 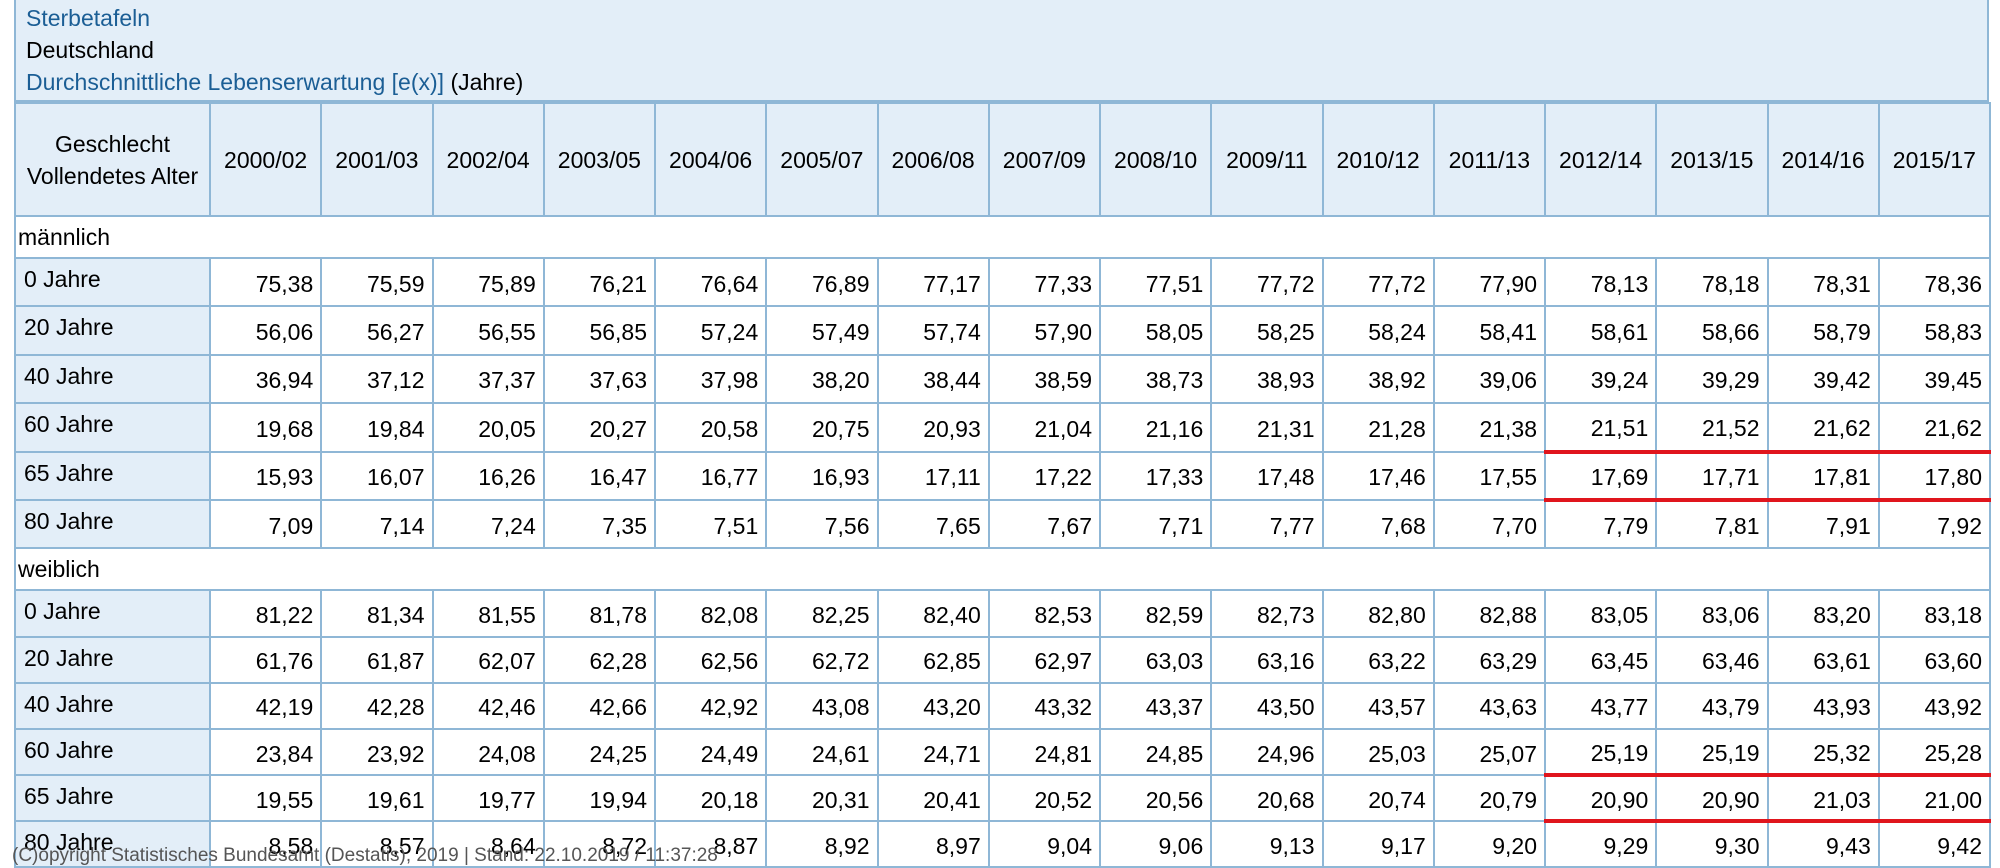 I want to click on value-cell: 19,61, so click(x=377, y=798).